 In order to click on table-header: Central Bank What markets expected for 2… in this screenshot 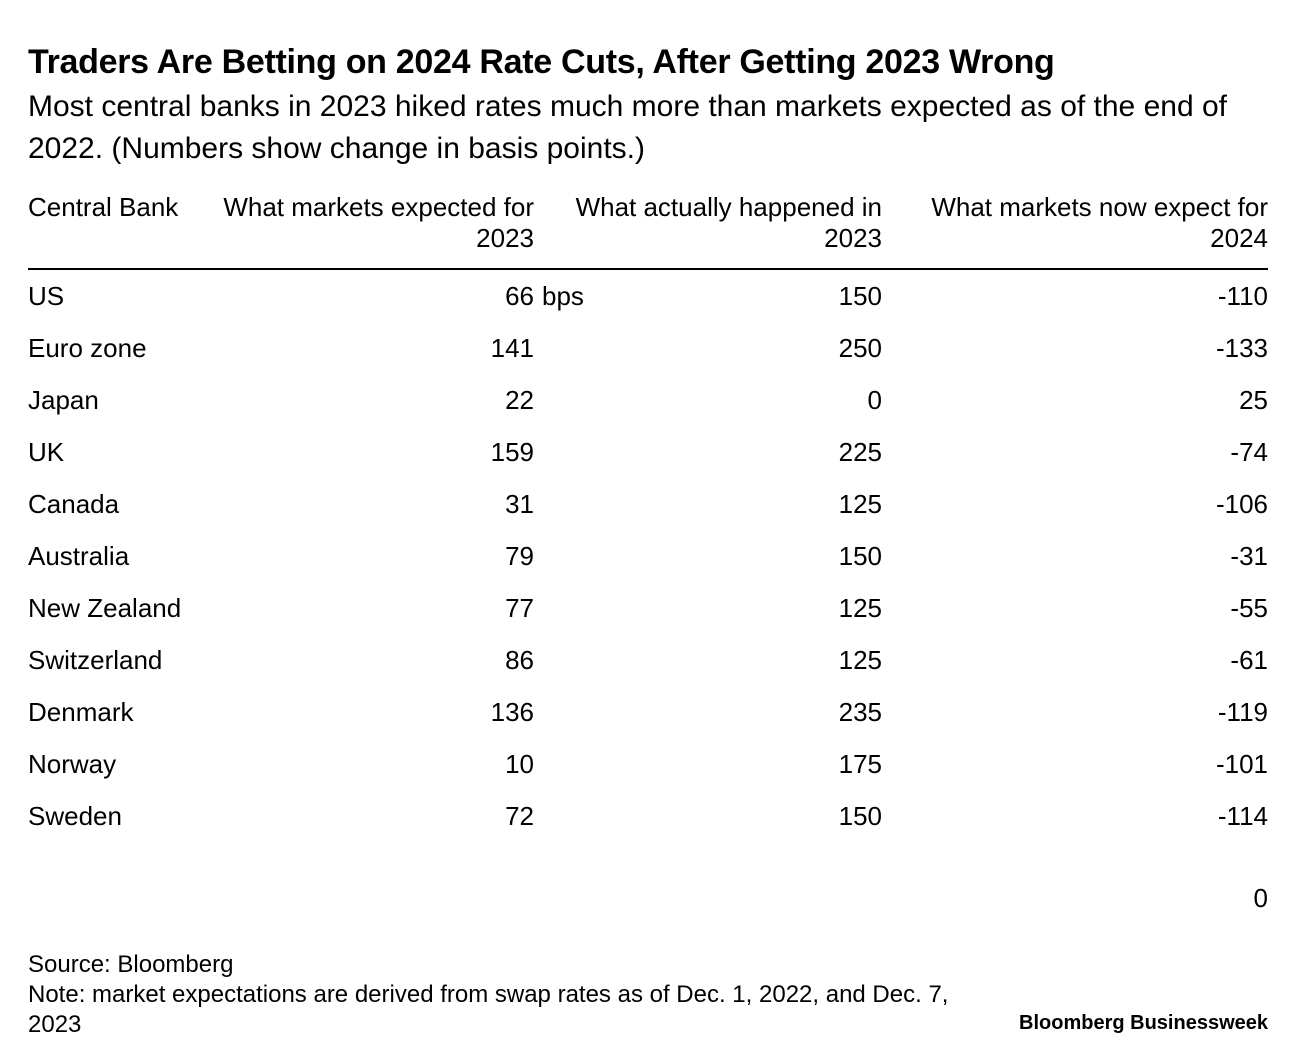, I will do `click(648, 231)`.